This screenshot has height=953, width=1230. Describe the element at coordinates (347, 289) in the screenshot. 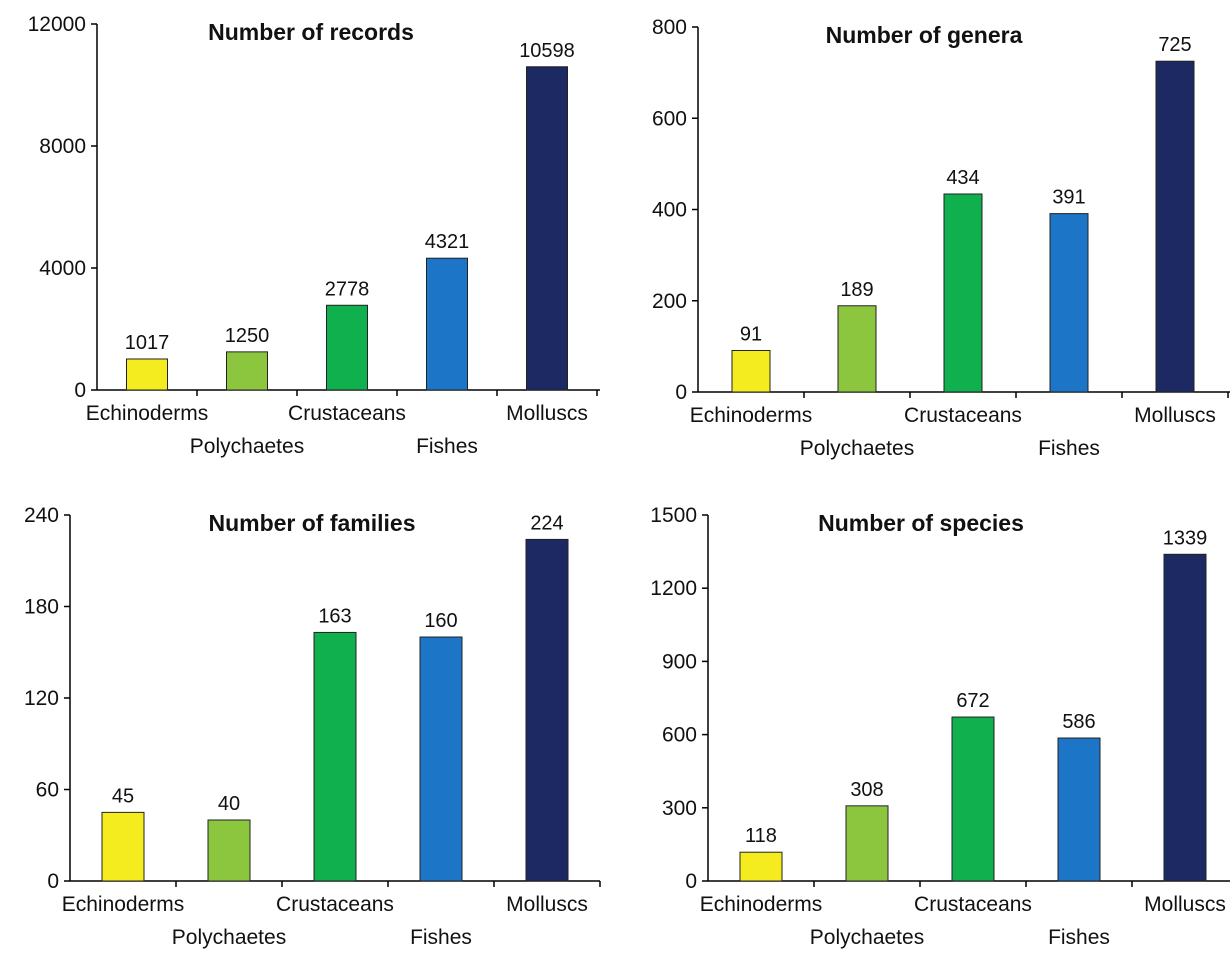

I see `value-label-crustaceans: 2778` at that location.